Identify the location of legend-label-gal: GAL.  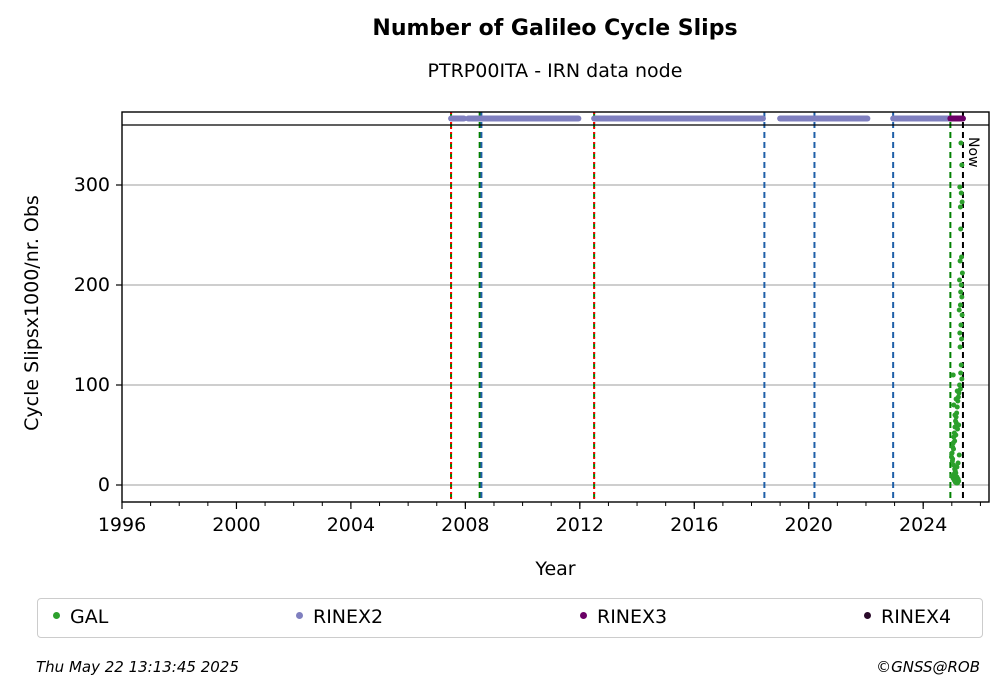
(89, 617).